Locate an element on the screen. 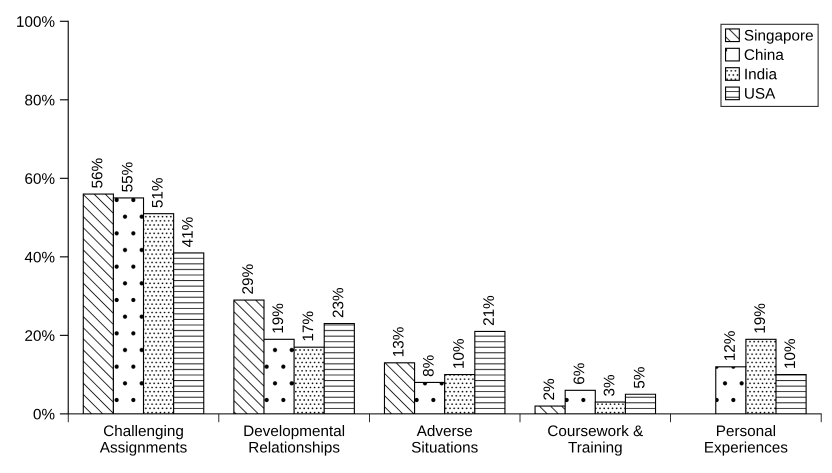  data-label: 5% is located at coordinates (639, 377).